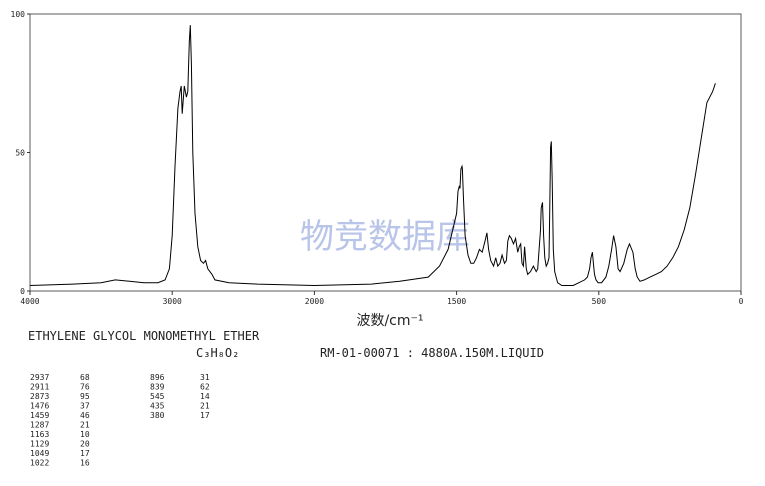 The image size is (765, 486). Describe the element at coordinates (18, 14) in the screenshot. I see `y-tick-label: 100` at that location.